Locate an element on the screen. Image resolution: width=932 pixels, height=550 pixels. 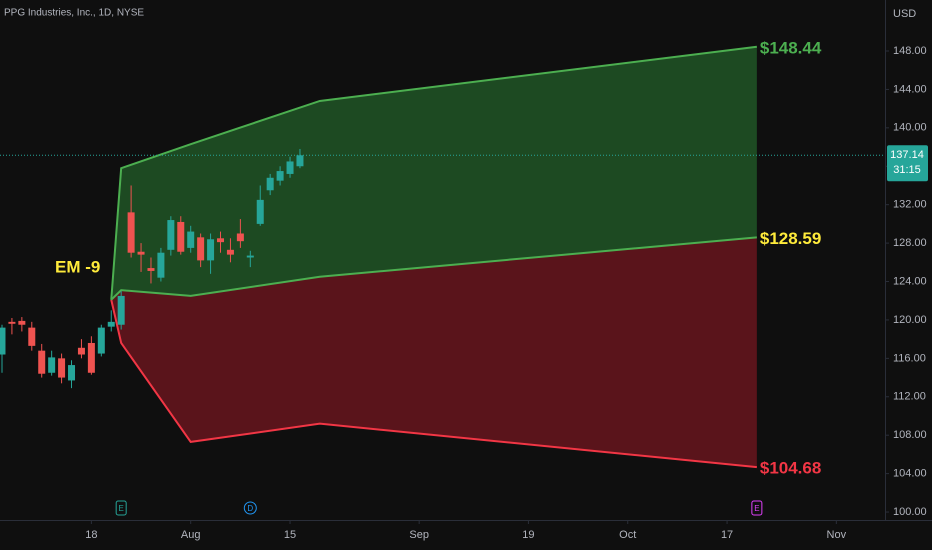
y-tick-label: 140.00 is located at coordinates (910, 128).